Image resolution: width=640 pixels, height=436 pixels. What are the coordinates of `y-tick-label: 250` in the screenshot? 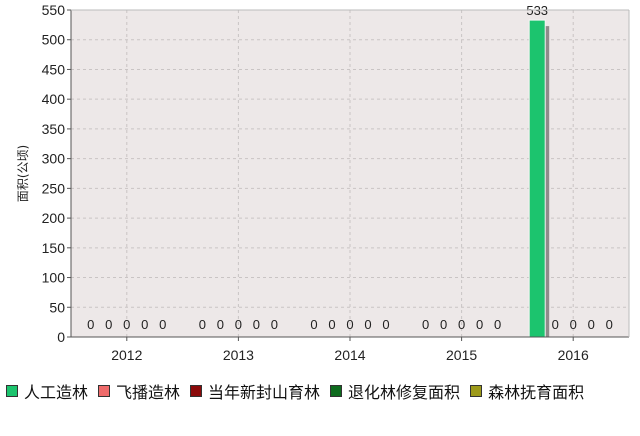 It's located at (54, 188).